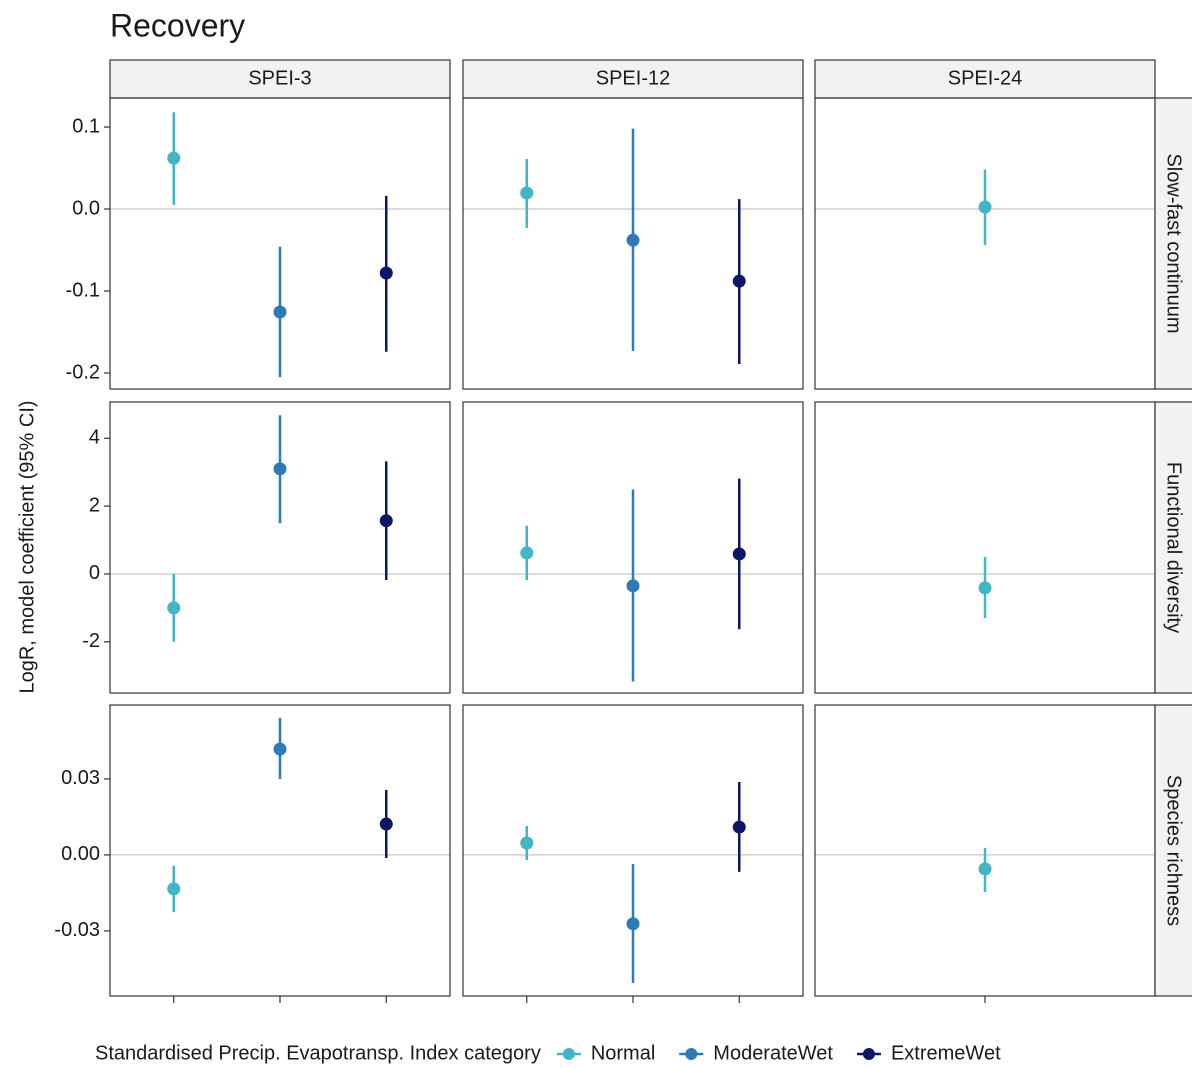 This screenshot has width=1192, height=1068. Describe the element at coordinates (80, 854) in the screenshot. I see `y-tick-label: 0.00` at that location.